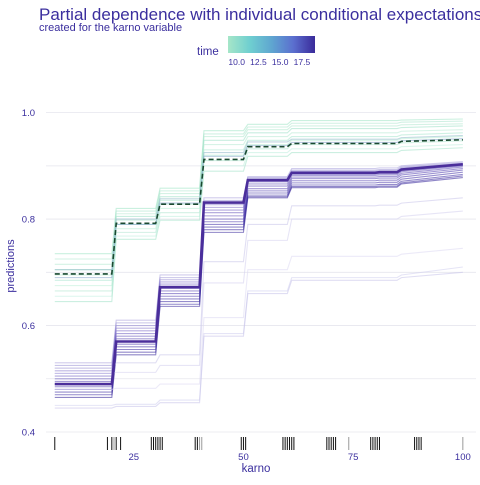 This screenshot has height=485, width=480. Describe the element at coordinates (11, 266) in the screenshot. I see `y-axis-label: predictions` at that location.